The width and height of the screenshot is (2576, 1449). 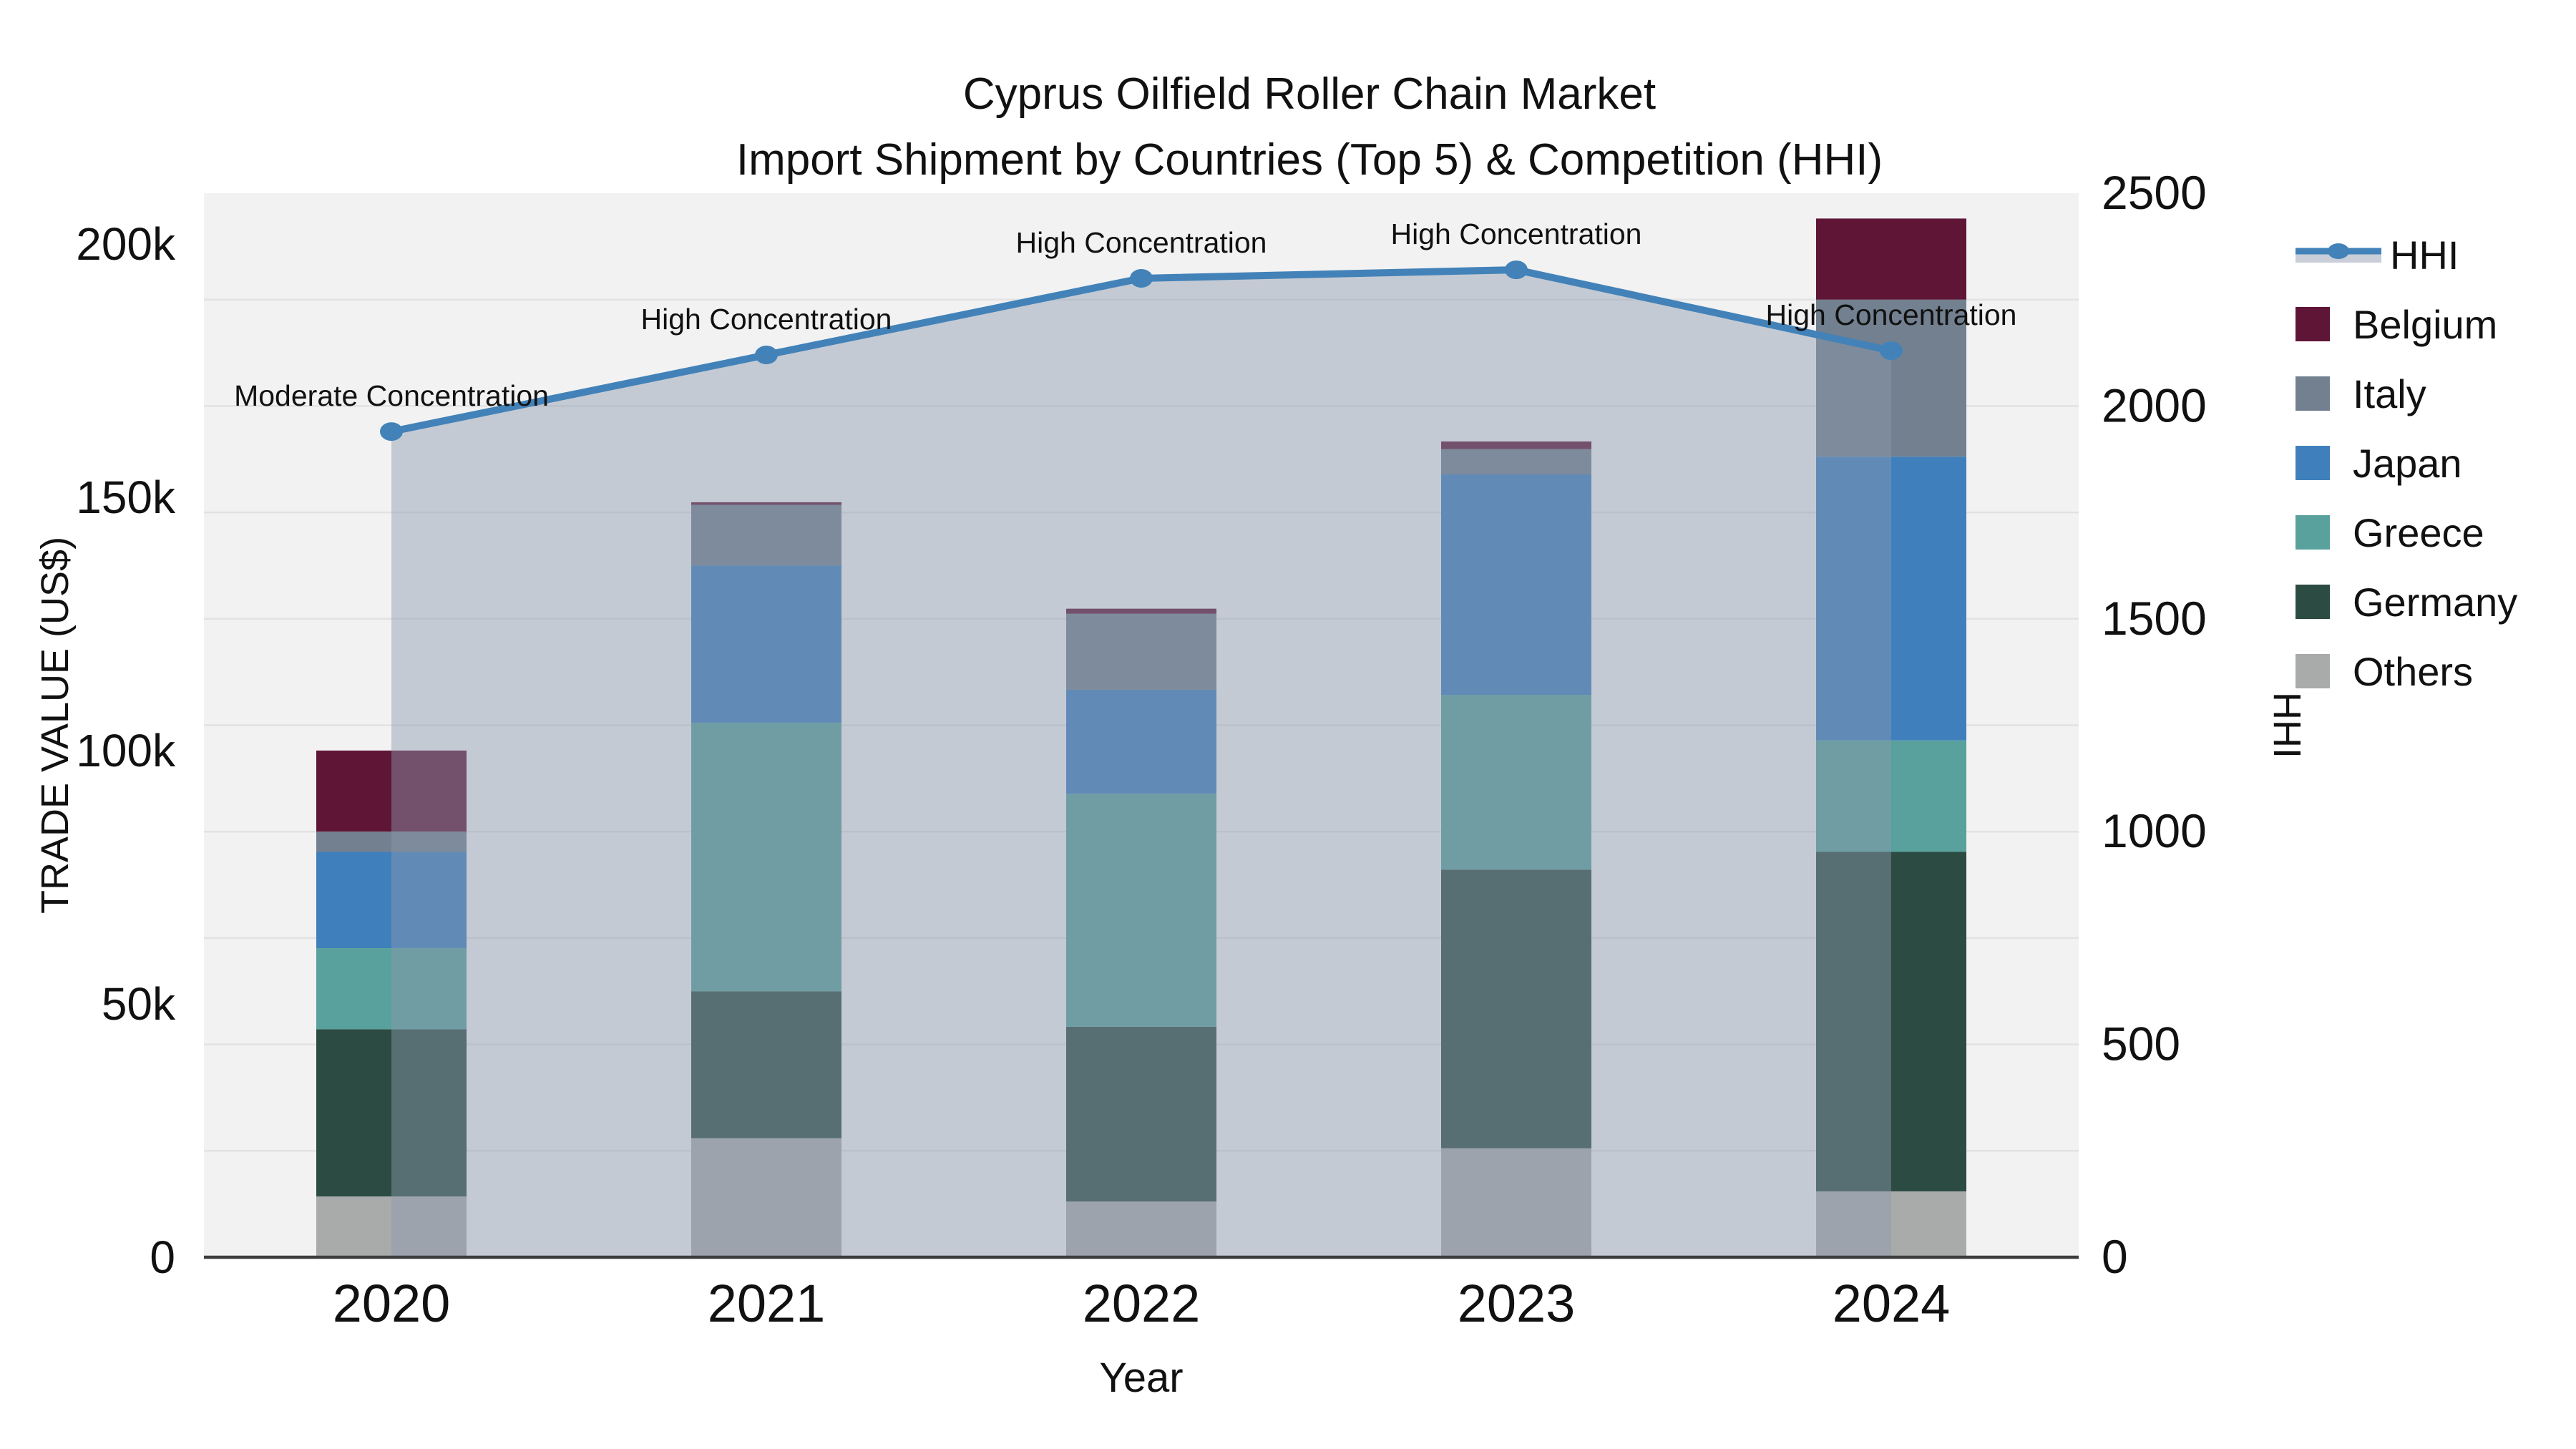 What do you see at coordinates (1141, 651) in the screenshot?
I see `bar-segment-italy-2022` at bounding box center [1141, 651].